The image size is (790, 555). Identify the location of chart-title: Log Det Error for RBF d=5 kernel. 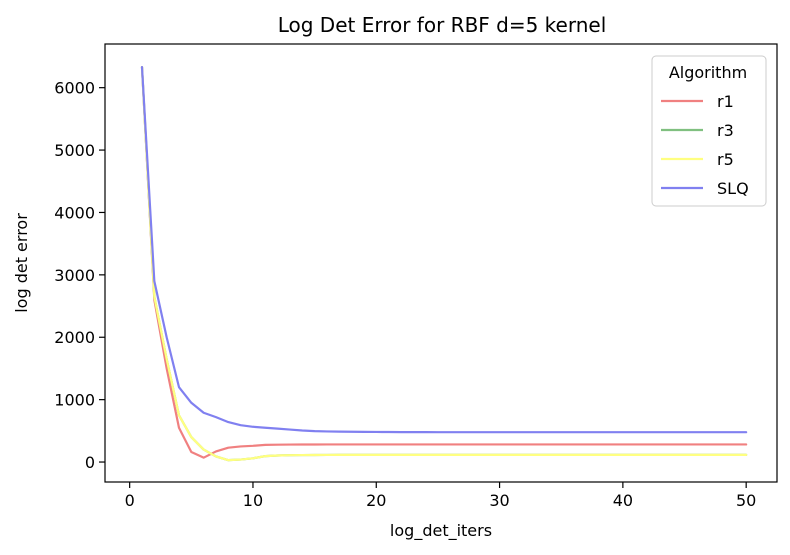
(442, 25).